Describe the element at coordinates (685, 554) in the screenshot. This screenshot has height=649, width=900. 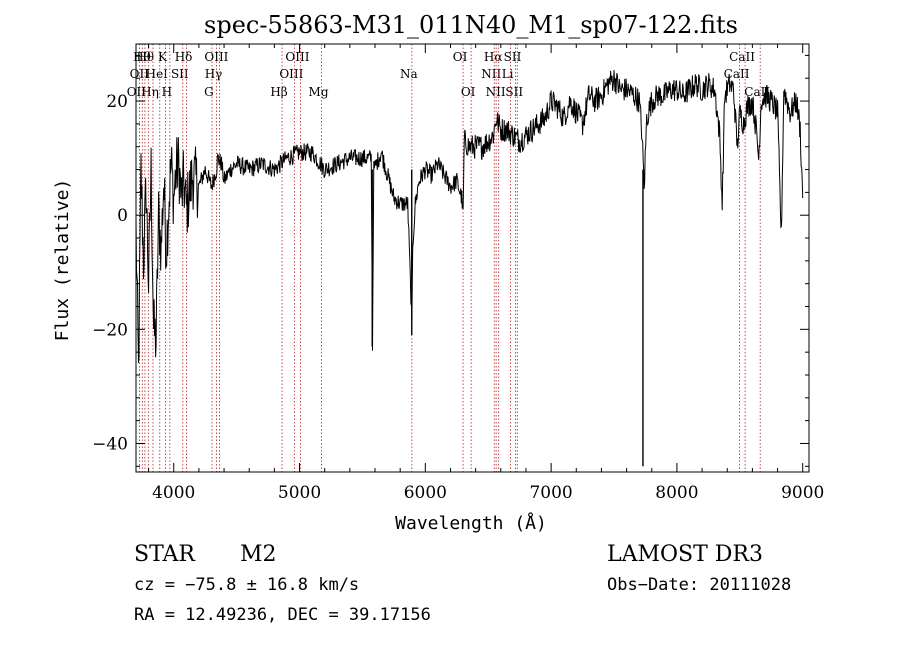
I see `survey-name: LAMOST DR3` at that location.